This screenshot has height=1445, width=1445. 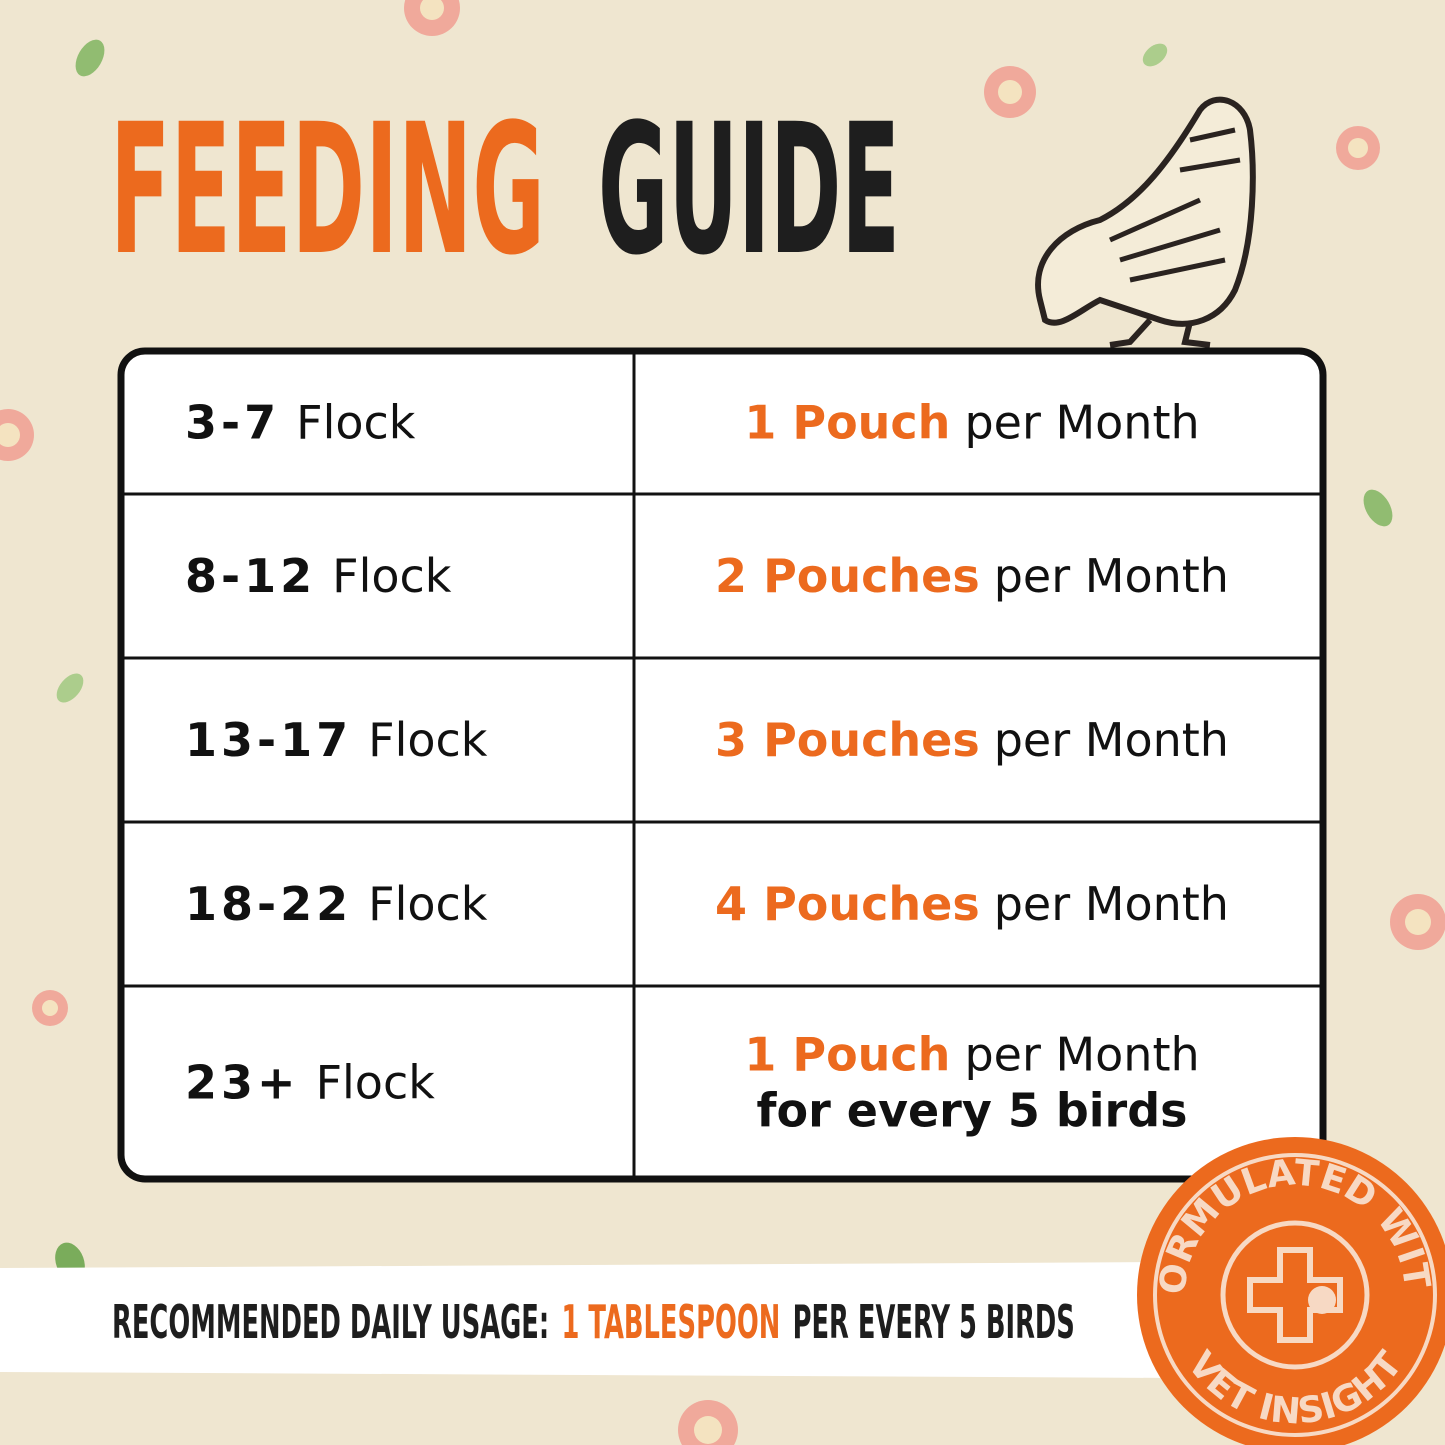 What do you see at coordinates (250, 576) in the screenshot?
I see `flock-count: 8-12` at bounding box center [250, 576].